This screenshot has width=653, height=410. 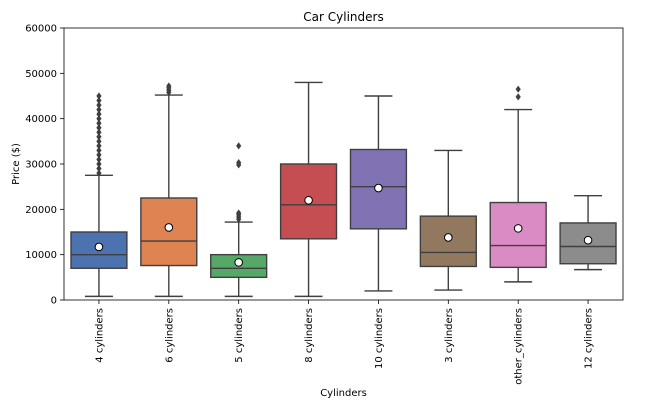 What do you see at coordinates (343, 393) in the screenshot?
I see `x-axis-label: Cylinders` at bounding box center [343, 393].